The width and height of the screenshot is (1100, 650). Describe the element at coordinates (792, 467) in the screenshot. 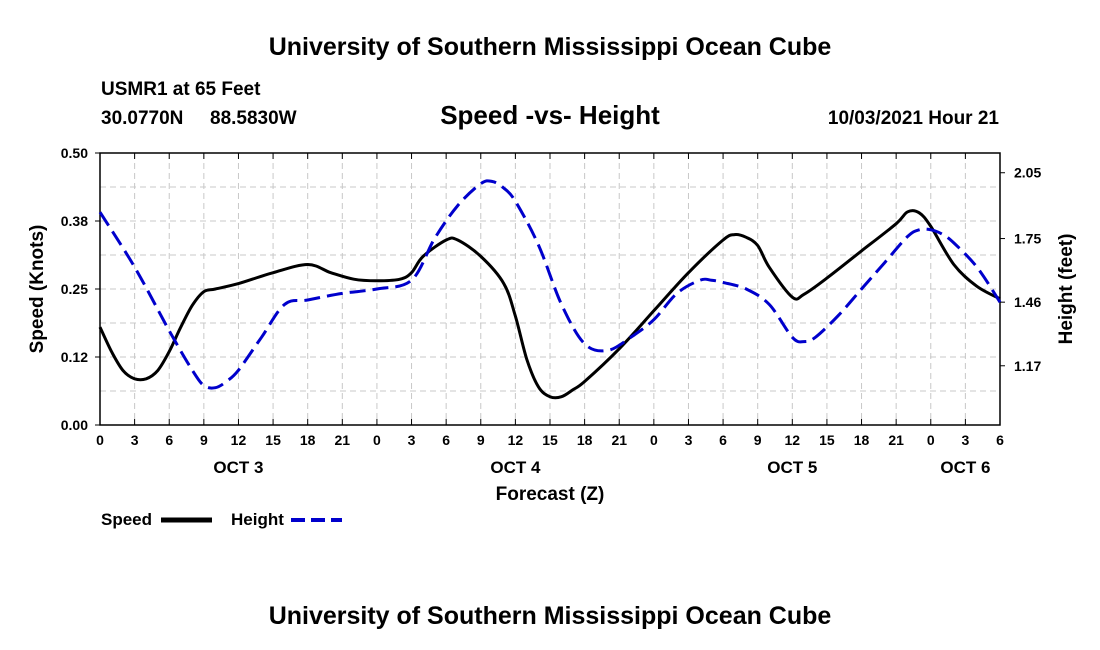

I see `x-day-label: OCT 5` at that location.